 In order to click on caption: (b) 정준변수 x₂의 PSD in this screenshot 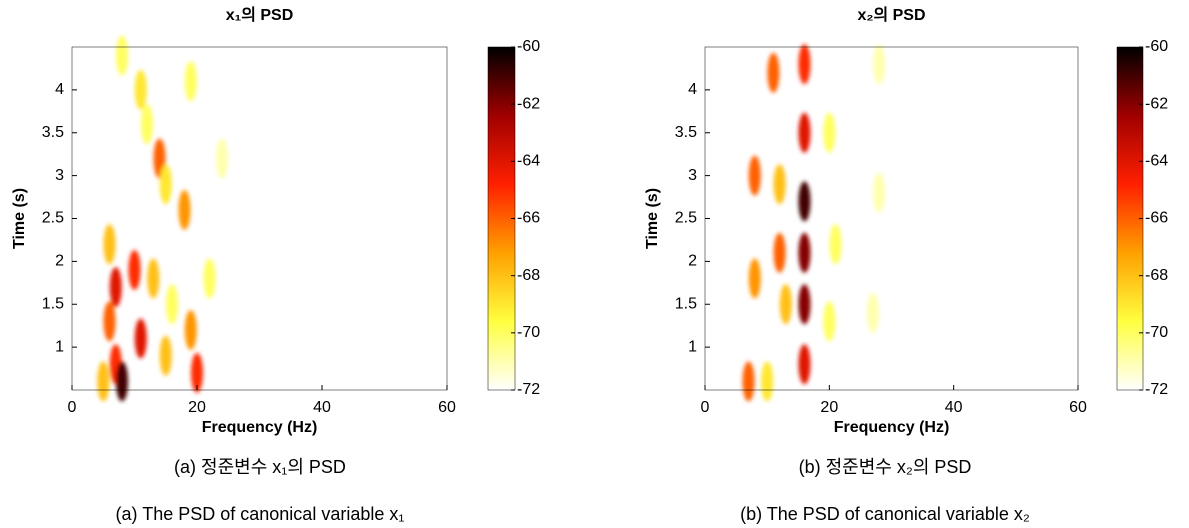, I will do `click(885, 467)`.